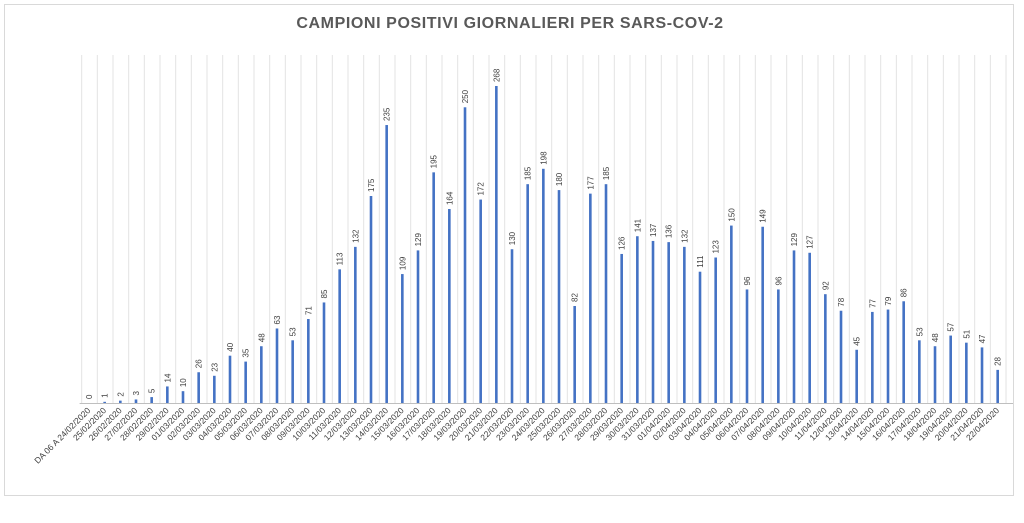  I want to click on data-label: 113, so click(340, 258).